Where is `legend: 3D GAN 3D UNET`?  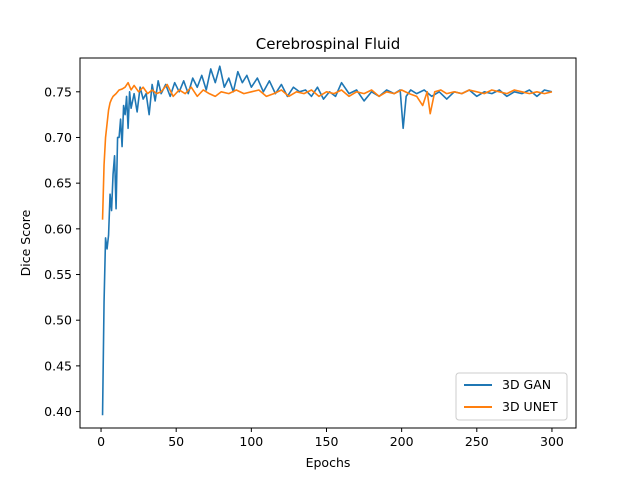
legend: 3D GAN 3D UNET is located at coordinates (511, 396).